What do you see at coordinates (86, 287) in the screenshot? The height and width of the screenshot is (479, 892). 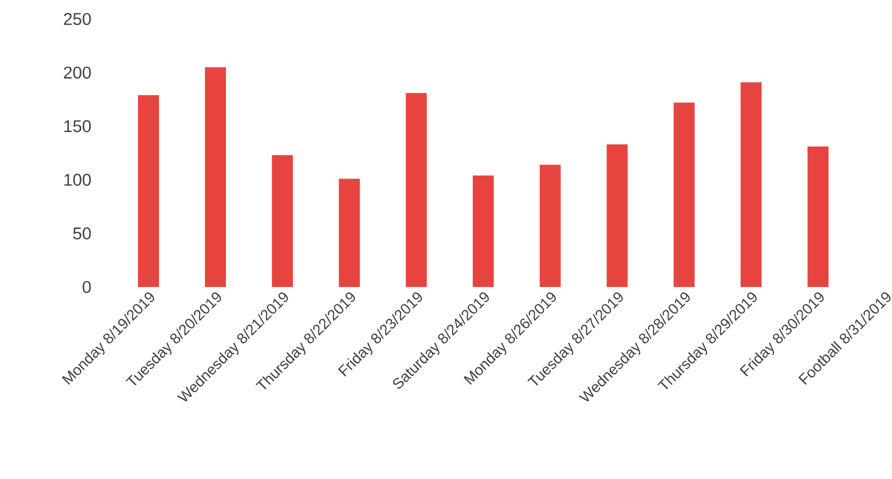 I see `y-tick-label: 0` at bounding box center [86, 287].